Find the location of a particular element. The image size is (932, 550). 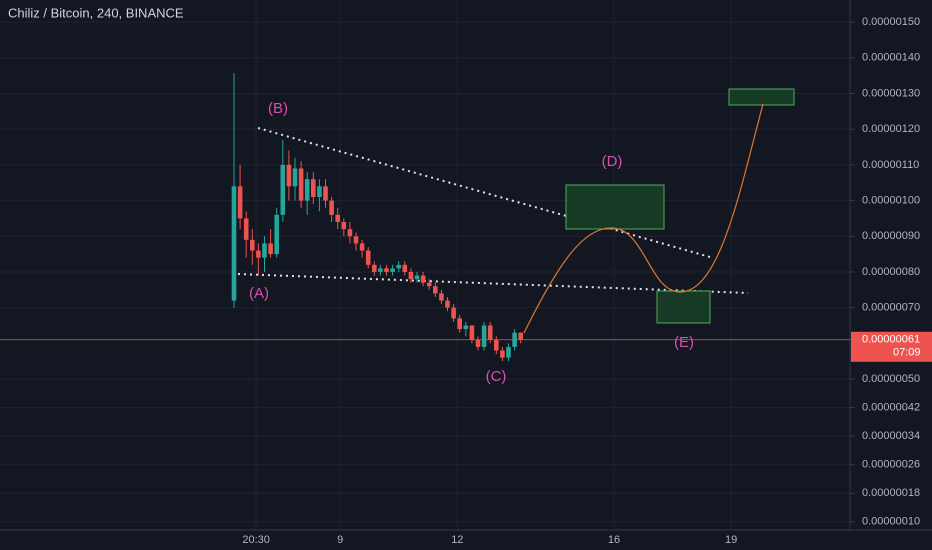

last-price-tag is located at coordinates (891, 346).